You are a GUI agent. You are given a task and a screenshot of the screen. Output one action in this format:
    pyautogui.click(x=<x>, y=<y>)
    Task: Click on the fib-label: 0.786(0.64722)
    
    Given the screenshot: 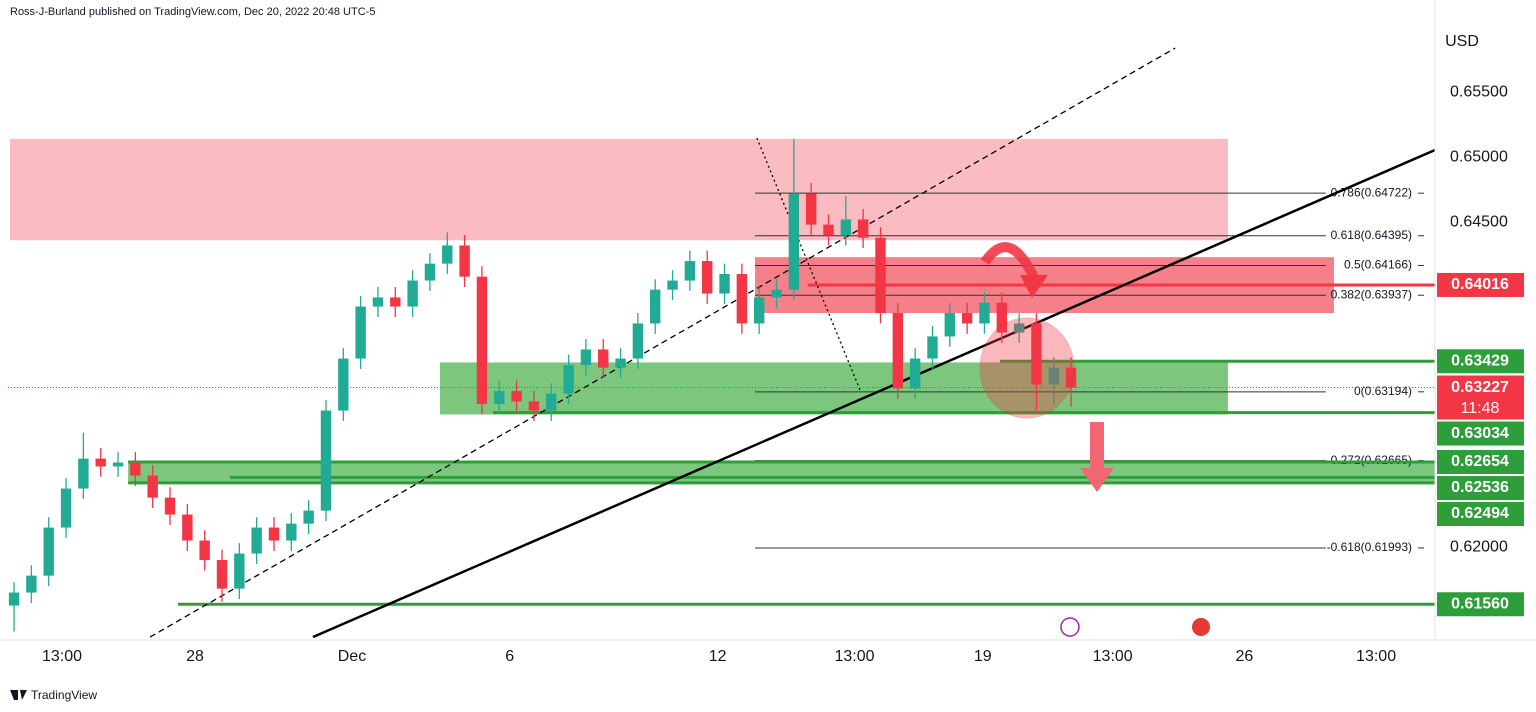 What is the action you would take?
    pyautogui.click(x=1371, y=192)
    